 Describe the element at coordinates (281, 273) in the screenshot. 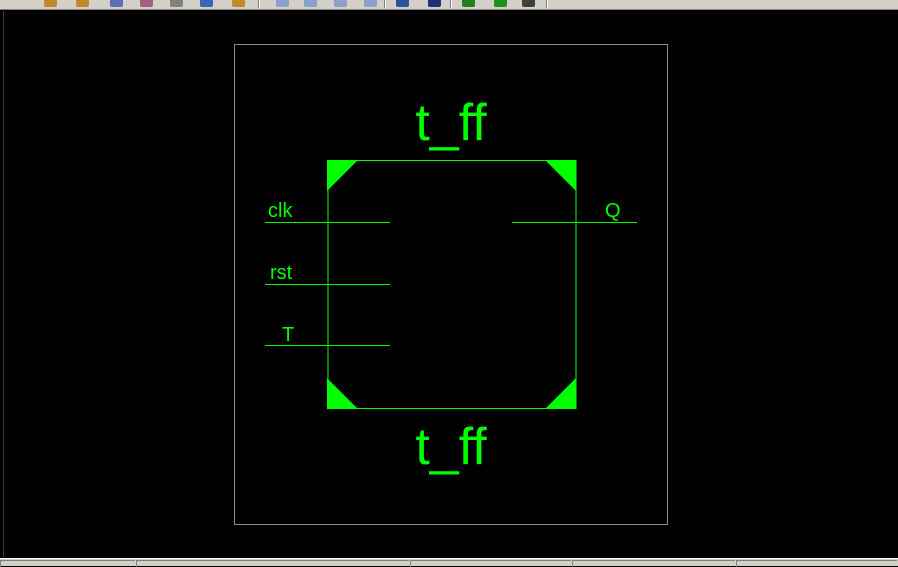

I see `pin-label-rst: rst` at that location.